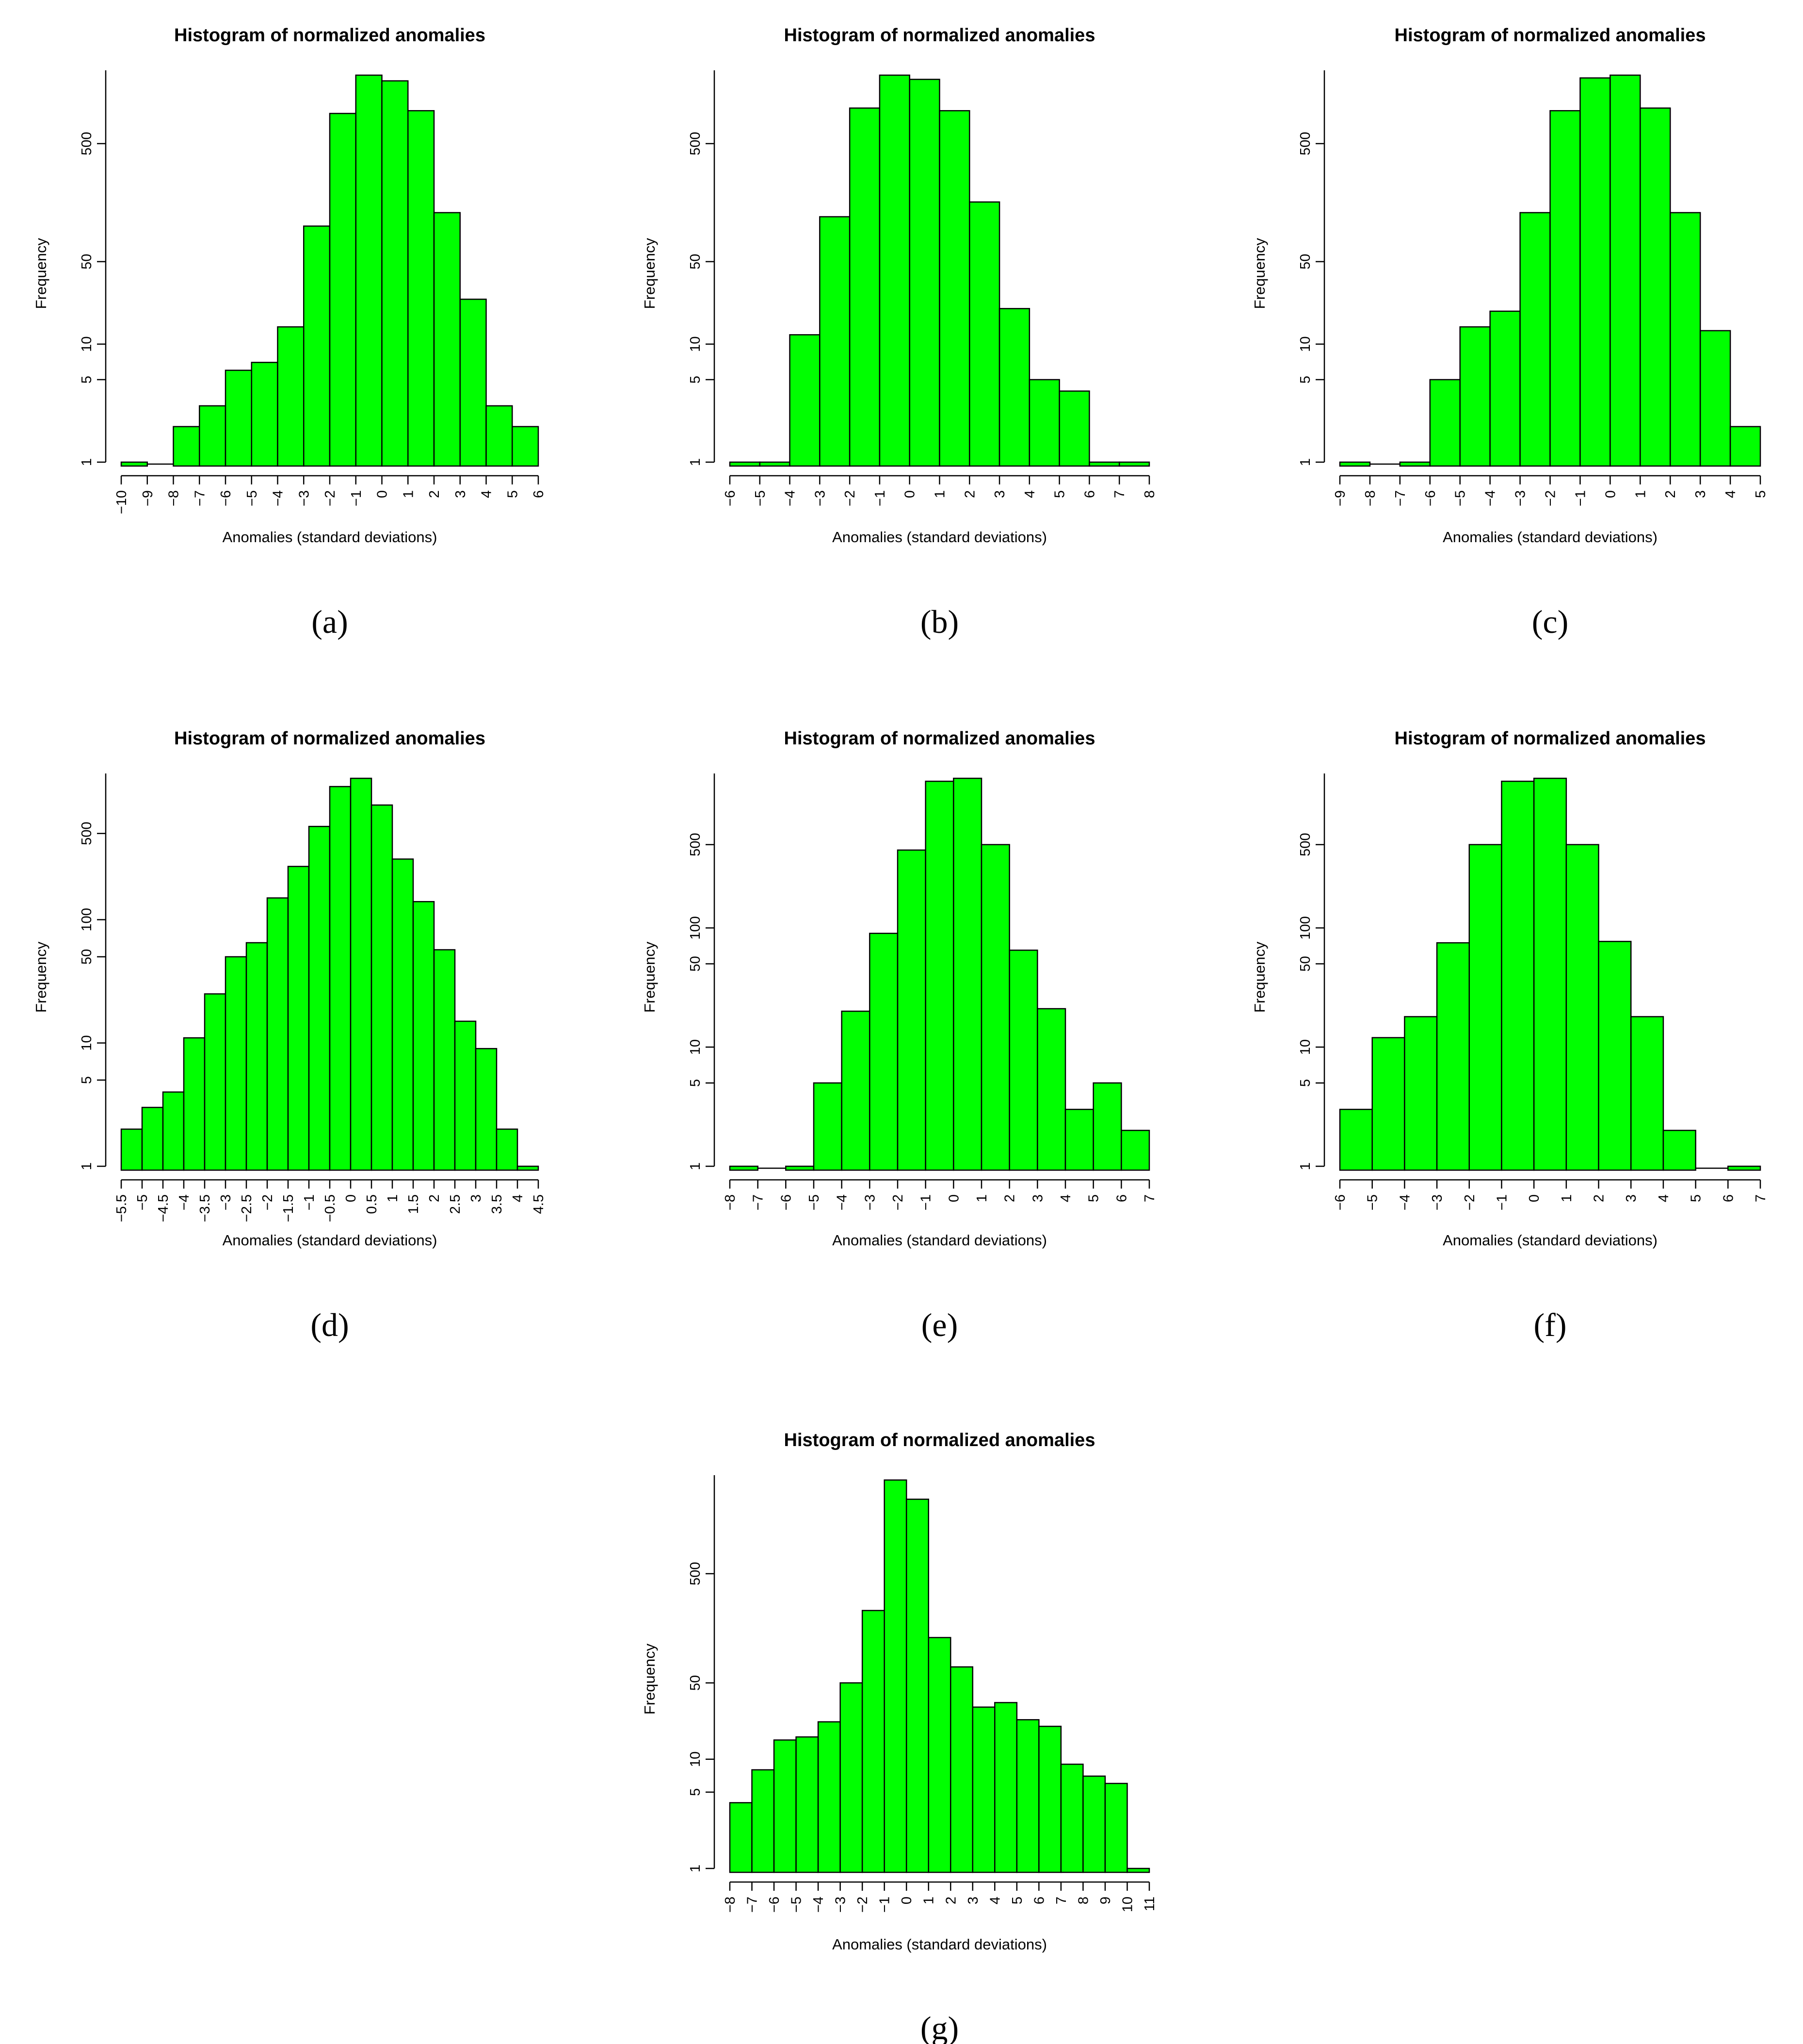 The image size is (1803, 2044). What do you see at coordinates (163, 1208) in the screenshot?
I see `x-tick-label: −4.5` at bounding box center [163, 1208].